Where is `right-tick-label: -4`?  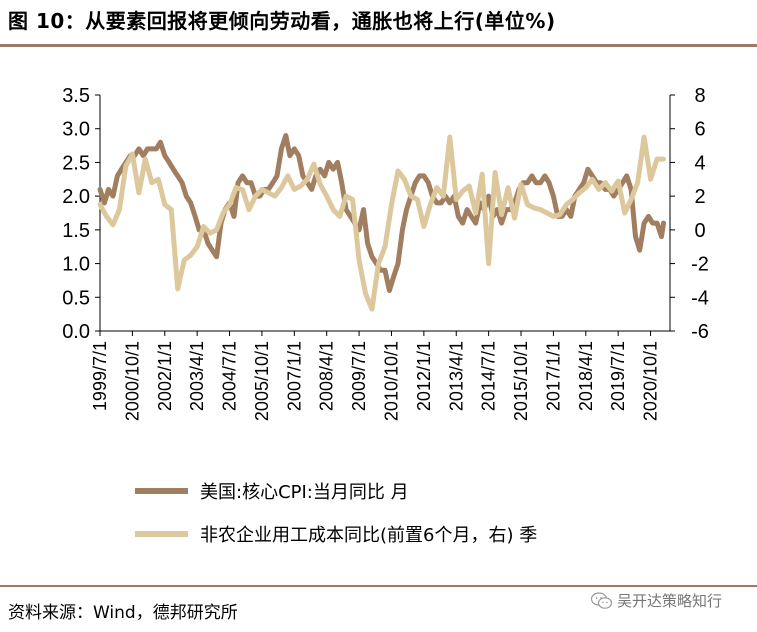
right-tick-label: -4 is located at coordinates (700, 298).